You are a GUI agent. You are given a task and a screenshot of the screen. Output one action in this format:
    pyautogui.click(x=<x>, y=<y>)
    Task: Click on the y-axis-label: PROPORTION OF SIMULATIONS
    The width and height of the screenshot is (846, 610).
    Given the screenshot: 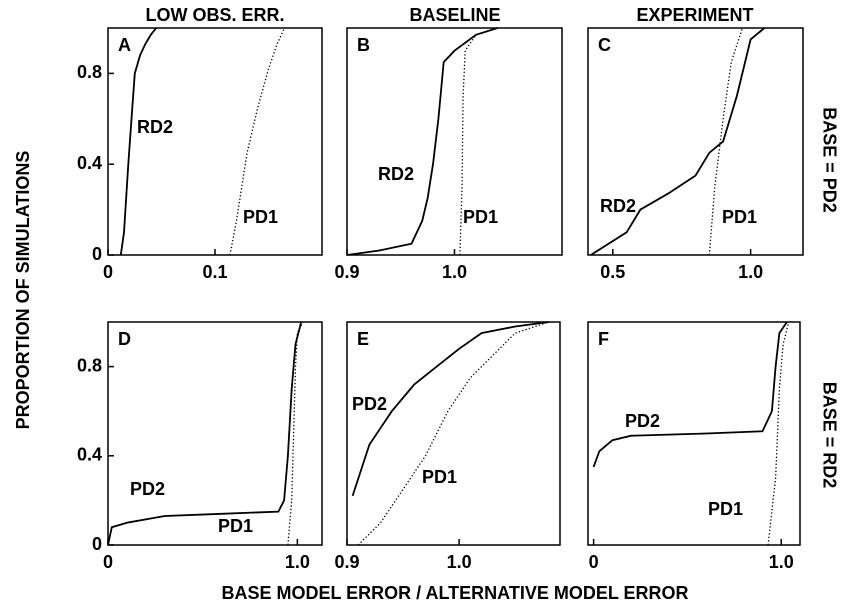 What is the action you would take?
    pyautogui.click(x=23, y=290)
    